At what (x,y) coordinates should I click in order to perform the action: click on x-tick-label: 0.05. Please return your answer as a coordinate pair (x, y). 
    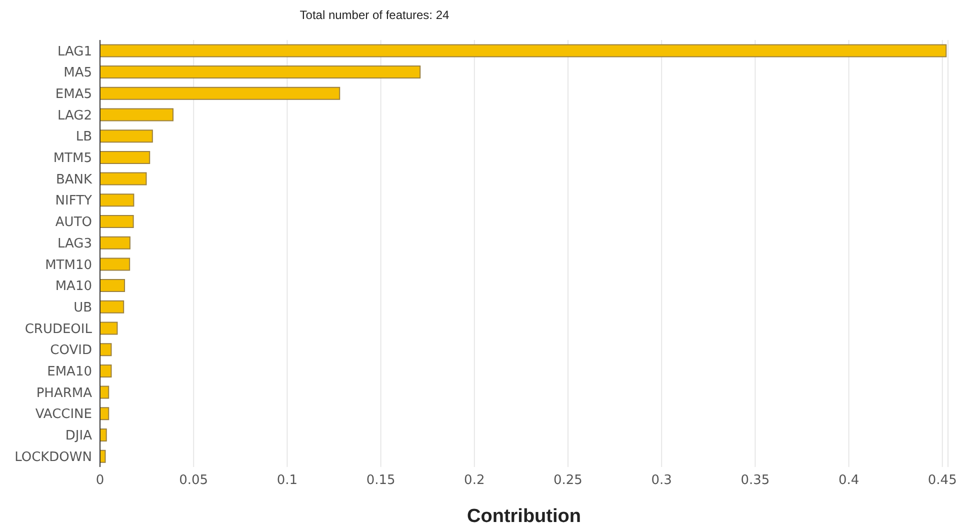
    Looking at the image, I should click on (193, 480).